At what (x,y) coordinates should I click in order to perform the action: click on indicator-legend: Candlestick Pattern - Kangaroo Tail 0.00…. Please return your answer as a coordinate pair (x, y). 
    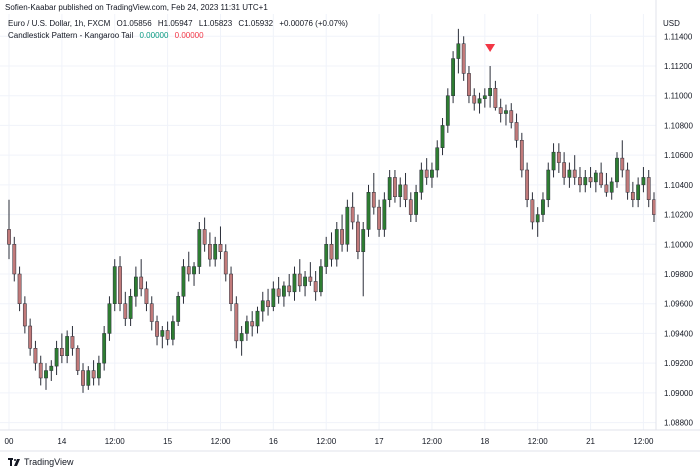
    Looking at the image, I should click on (108, 35).